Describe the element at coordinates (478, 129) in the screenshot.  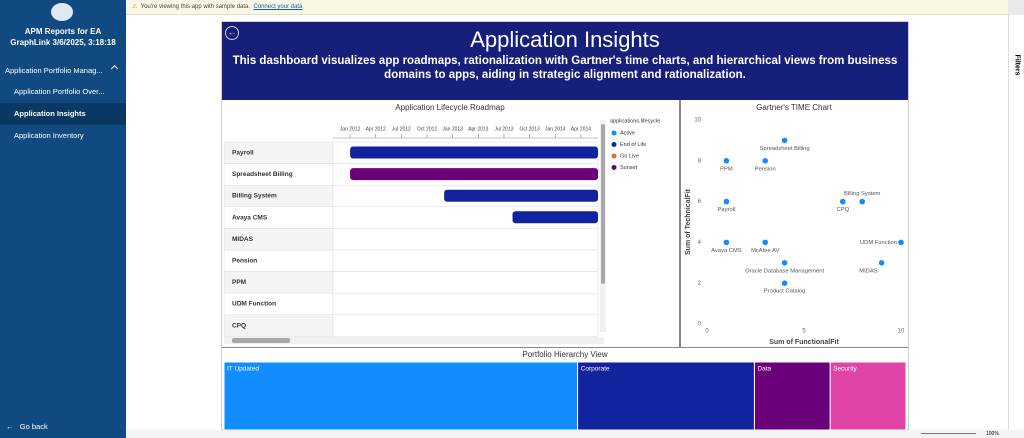
I see `x-tick-label: Apr 2013` at that location.